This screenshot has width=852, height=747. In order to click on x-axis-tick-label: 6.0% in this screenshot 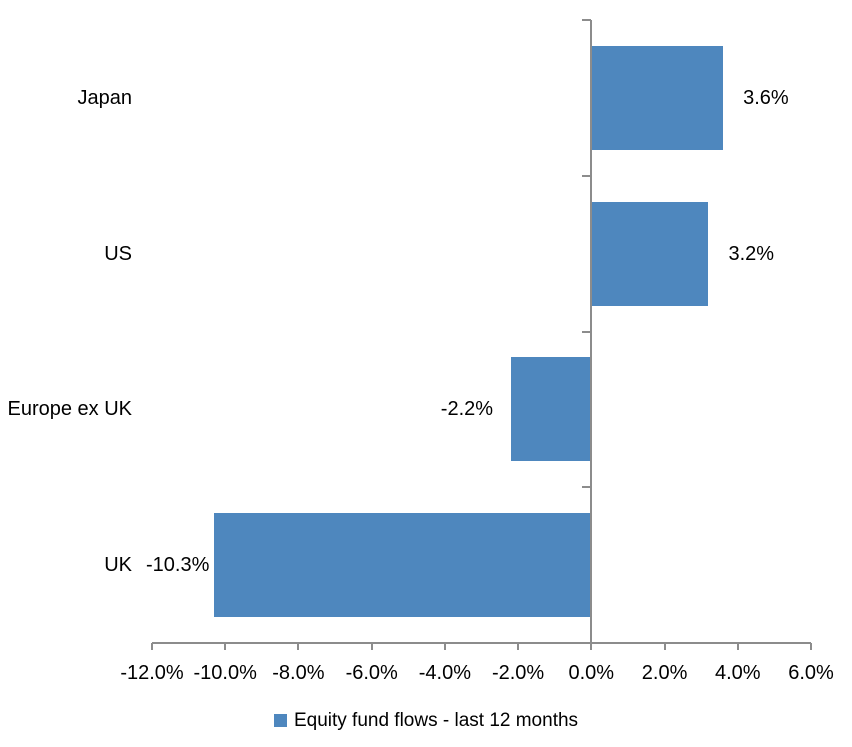, I will do `click(811, 673)`.